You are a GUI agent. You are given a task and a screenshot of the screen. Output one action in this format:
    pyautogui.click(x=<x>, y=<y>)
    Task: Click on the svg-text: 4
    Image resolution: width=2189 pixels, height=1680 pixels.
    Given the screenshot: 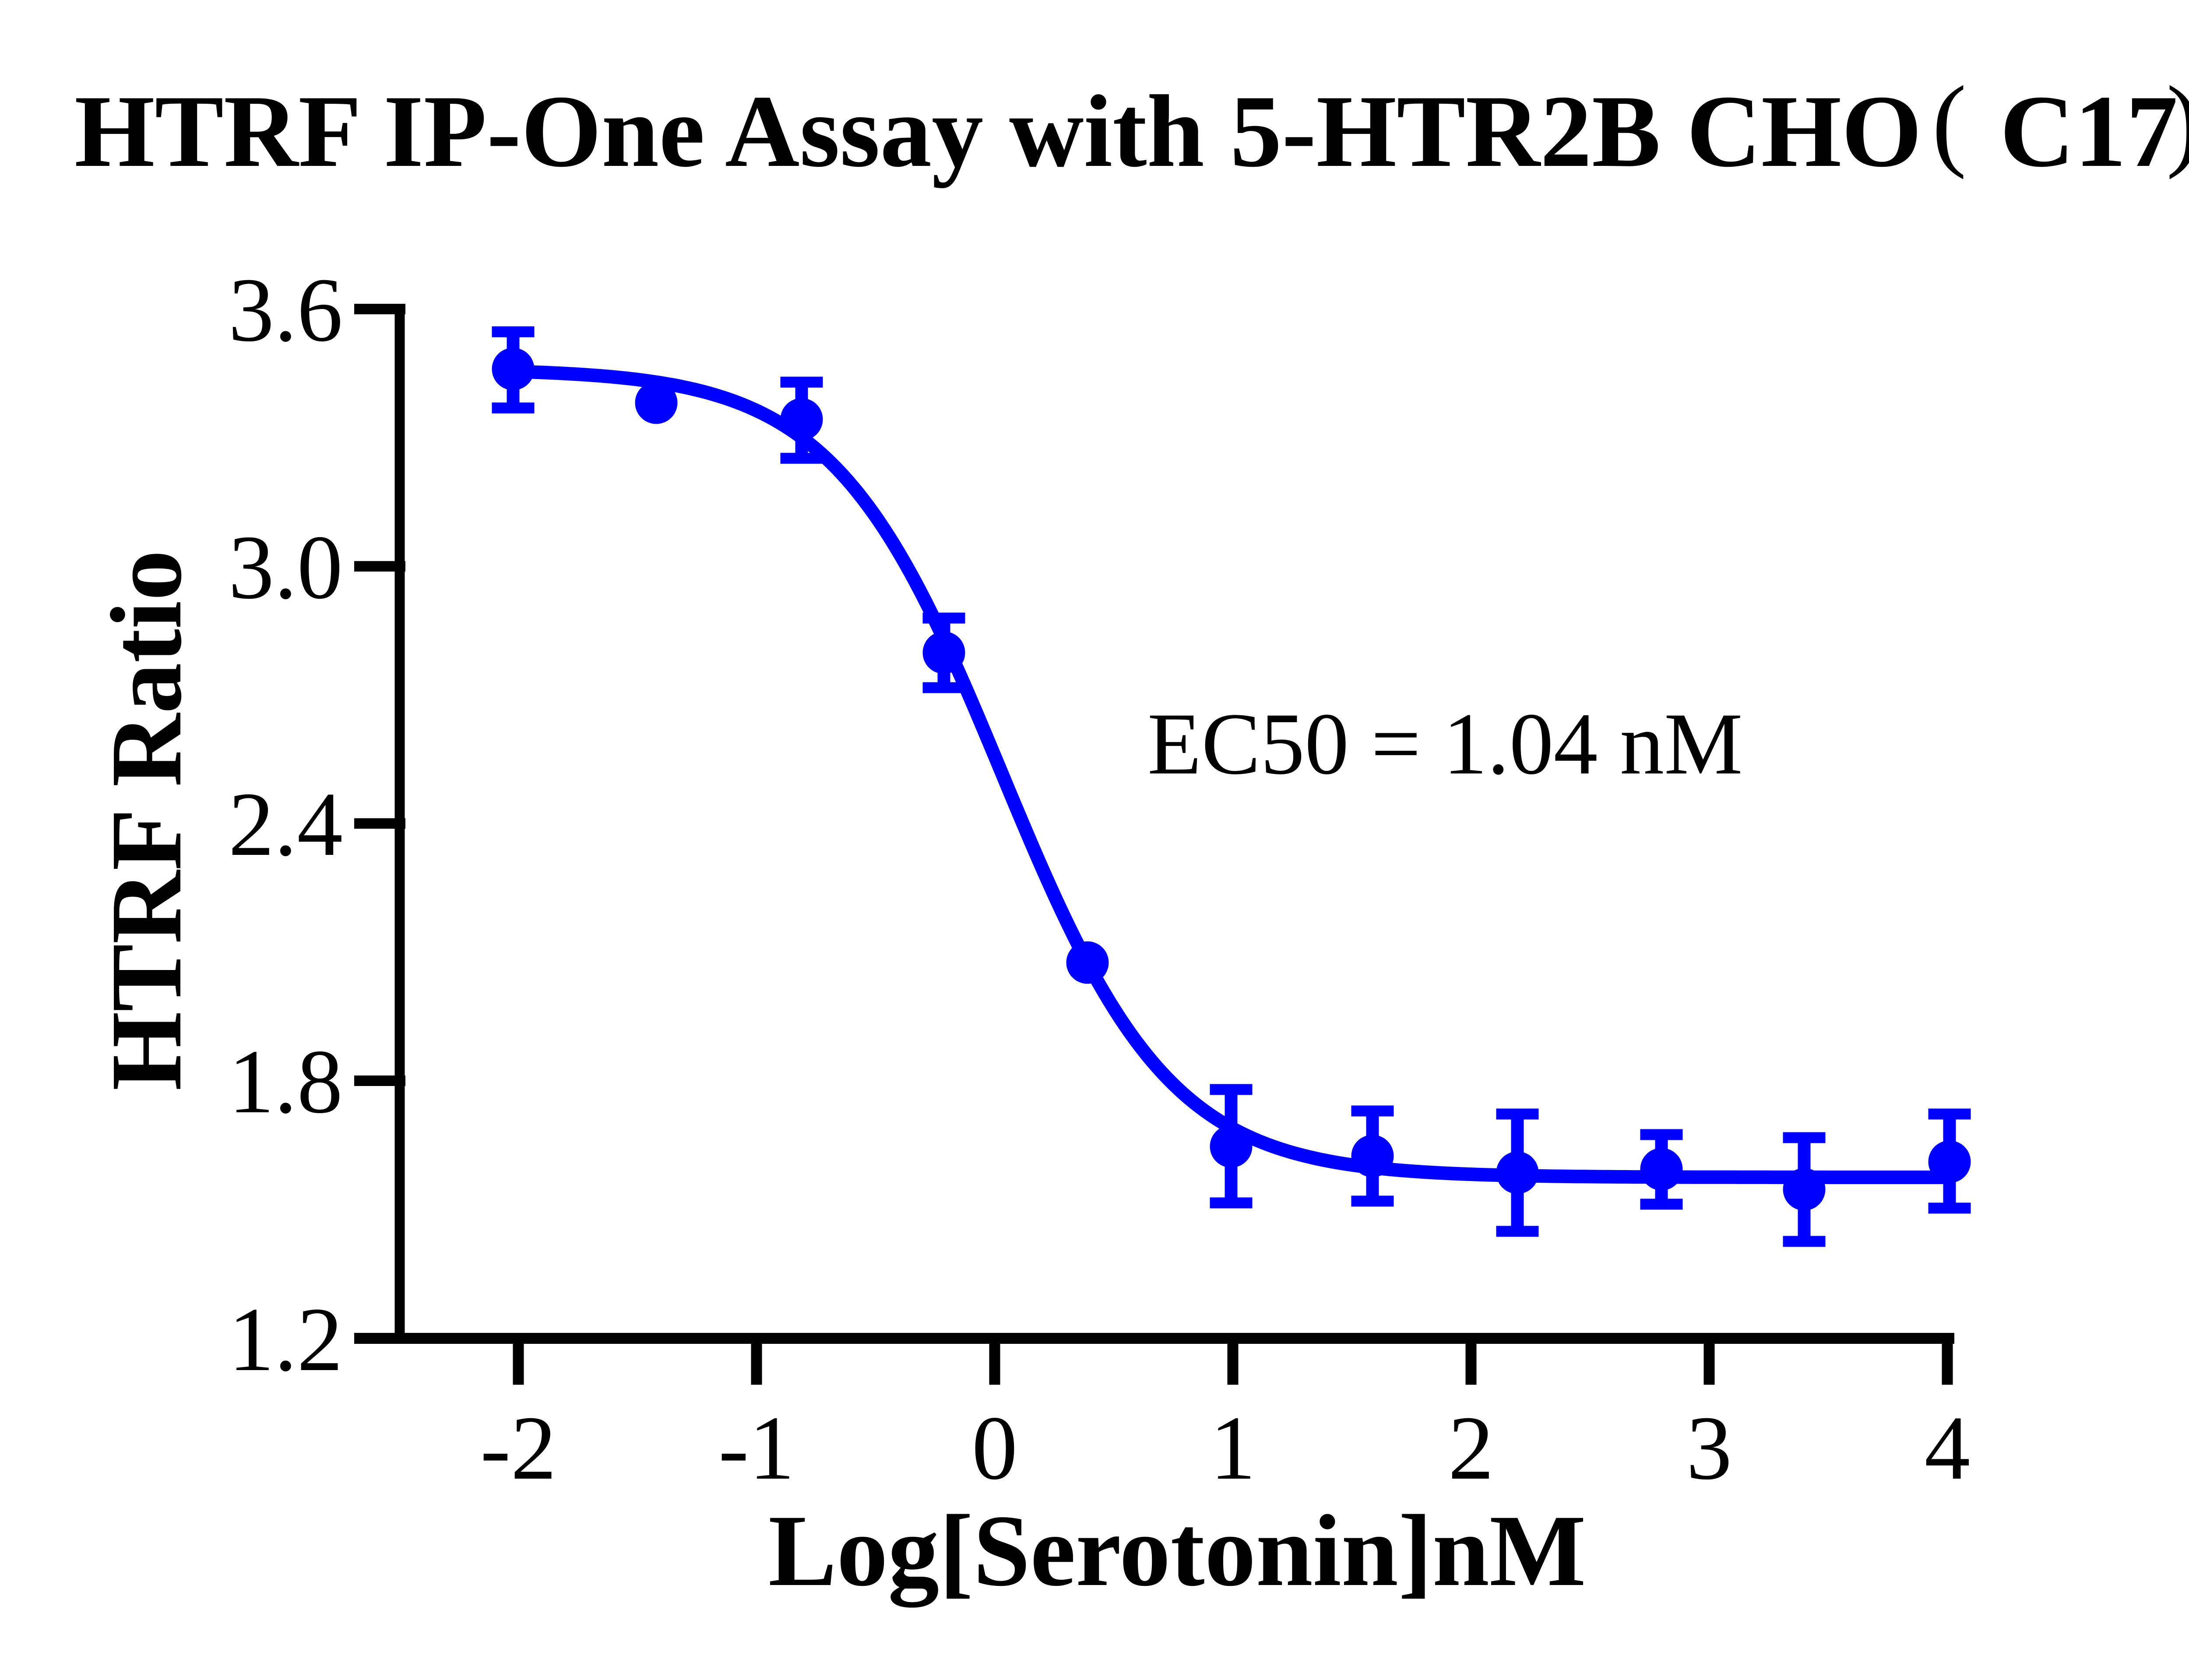 What is the action you would take?
    pyautogui.click(x=1948, y=1448)
    